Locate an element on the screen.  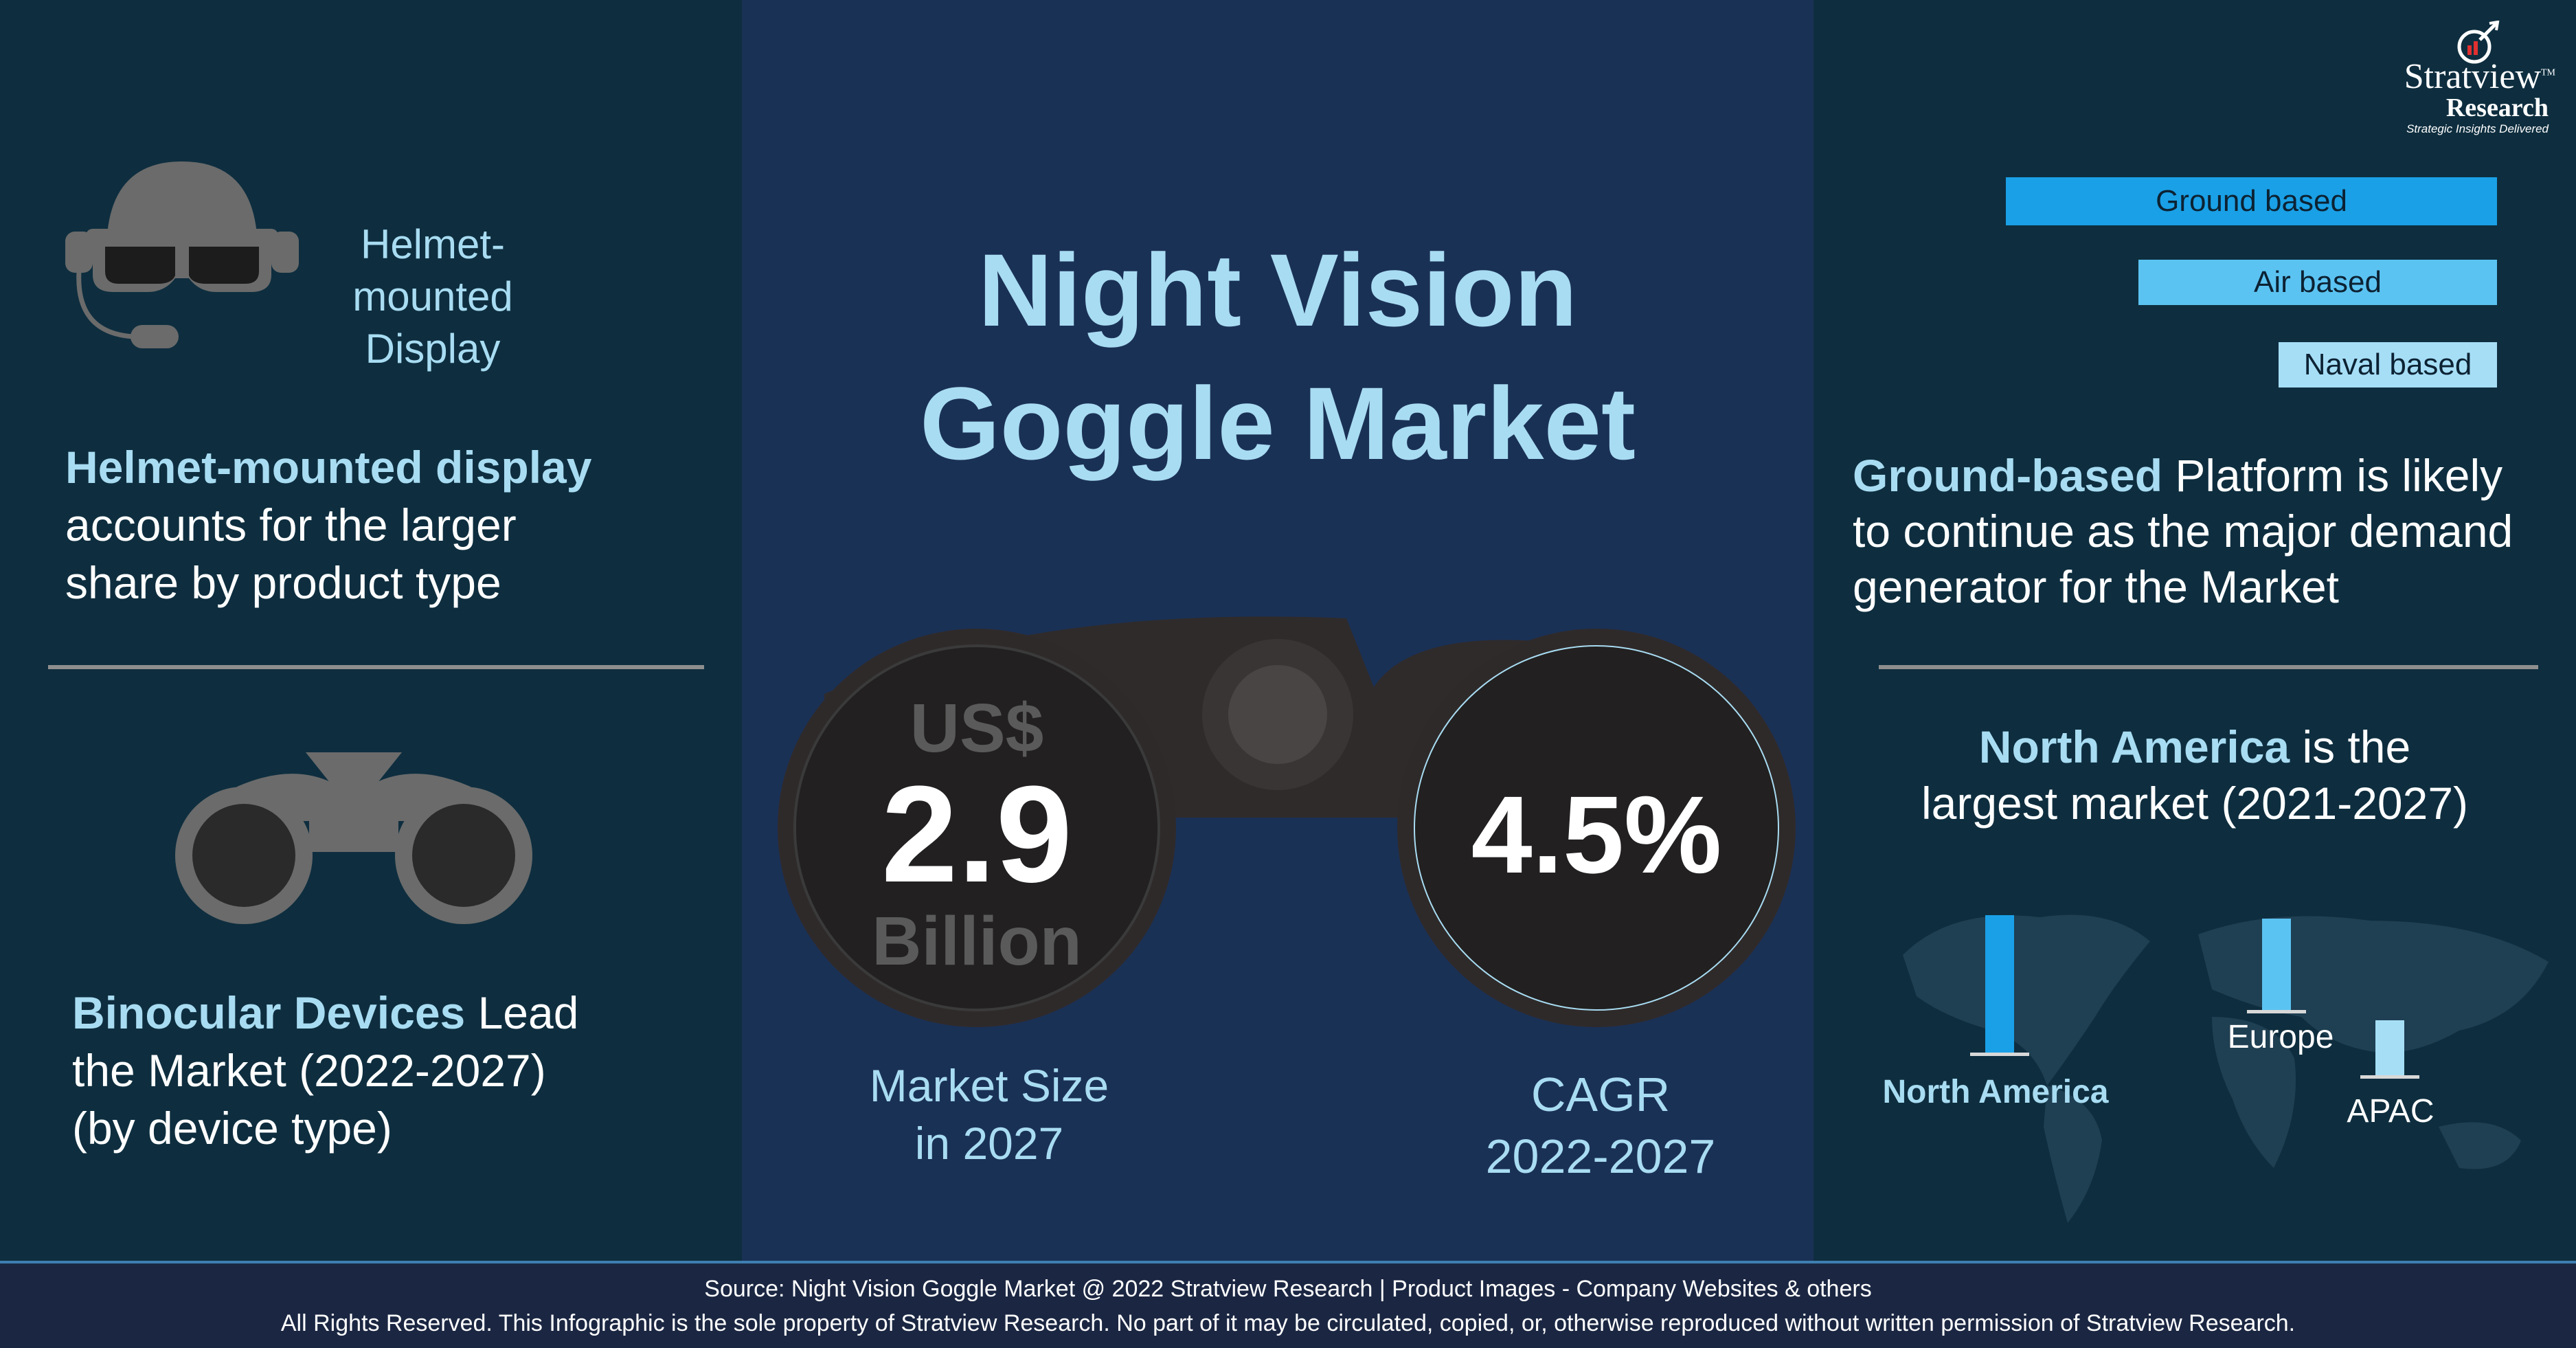
platform-bar: Air based is located at coordinates (2317, 282).